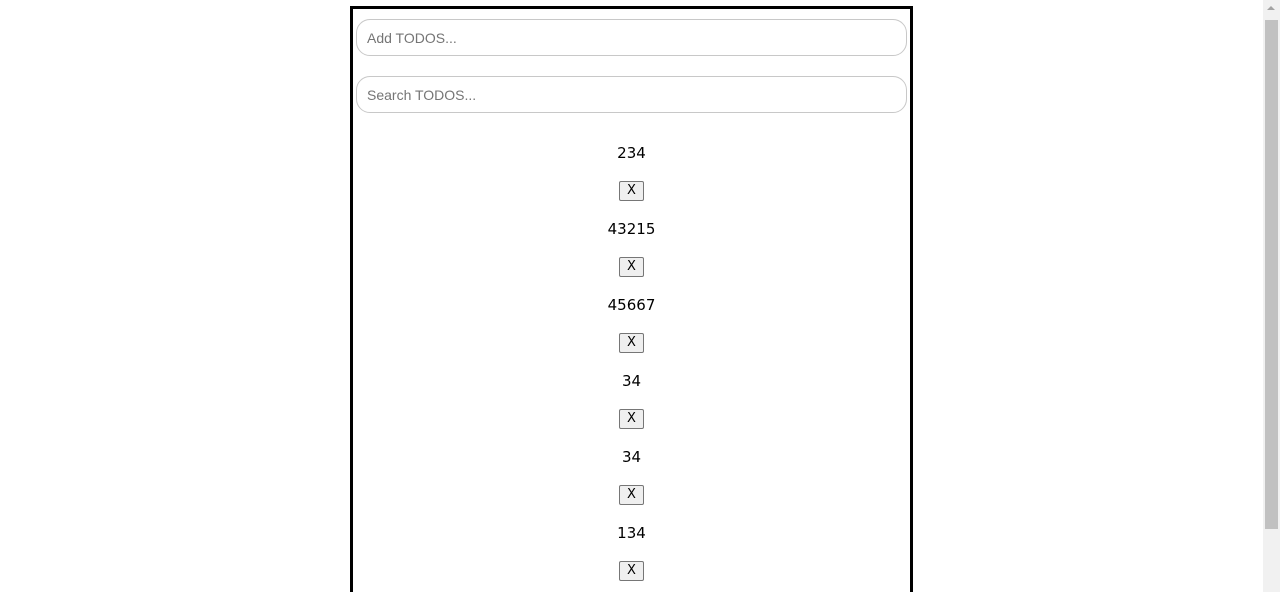 This screenshot has width=1280, height=592. I want to click on todo-item: 134 X, so click(631, 556).